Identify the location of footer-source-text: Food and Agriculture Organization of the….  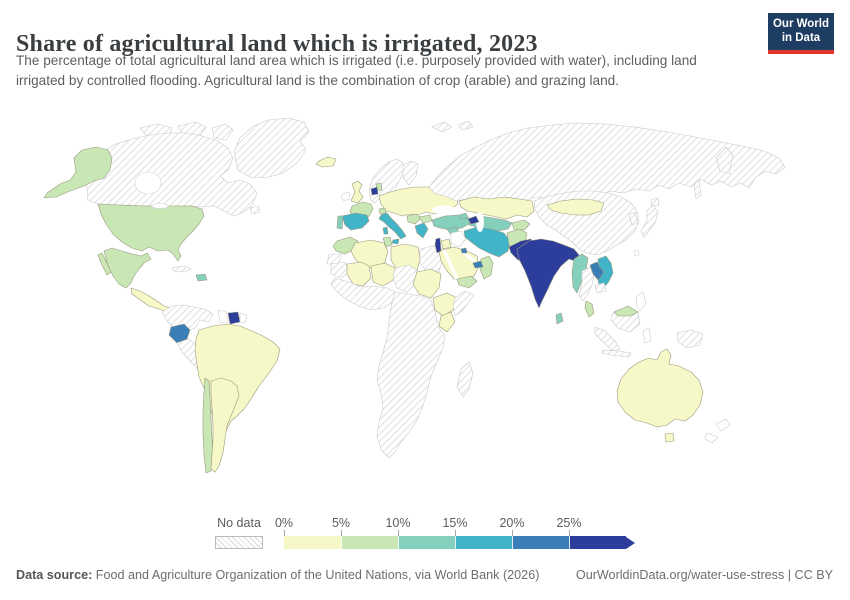
(316, 575).